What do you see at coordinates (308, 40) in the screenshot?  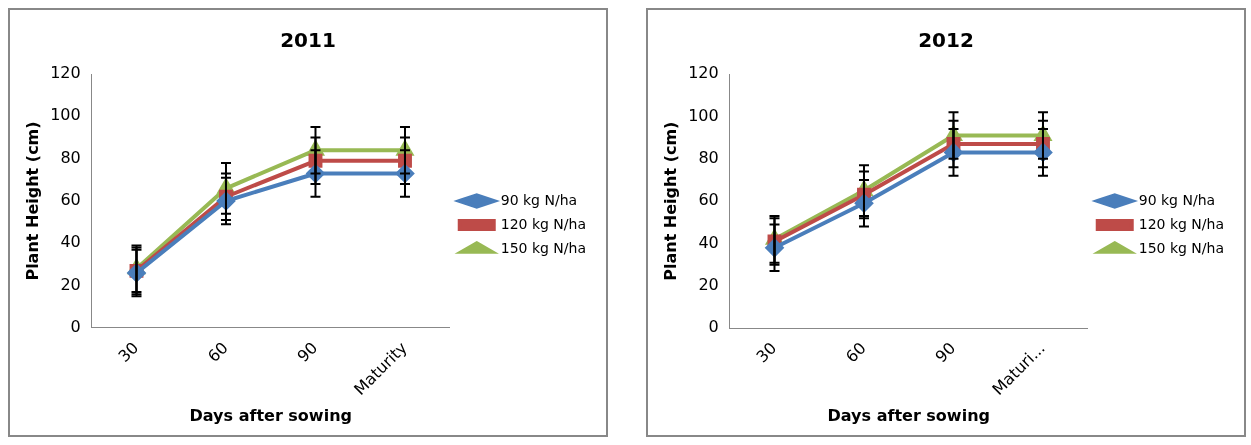 I see `chart-title: 2011` at bounding box center [308, 40].